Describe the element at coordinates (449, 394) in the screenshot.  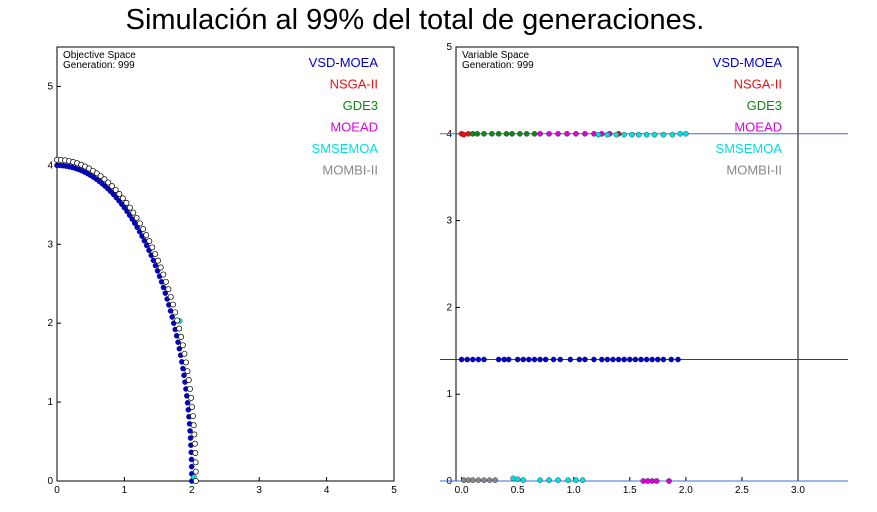
I see `y-tick-label: 1` at that location.